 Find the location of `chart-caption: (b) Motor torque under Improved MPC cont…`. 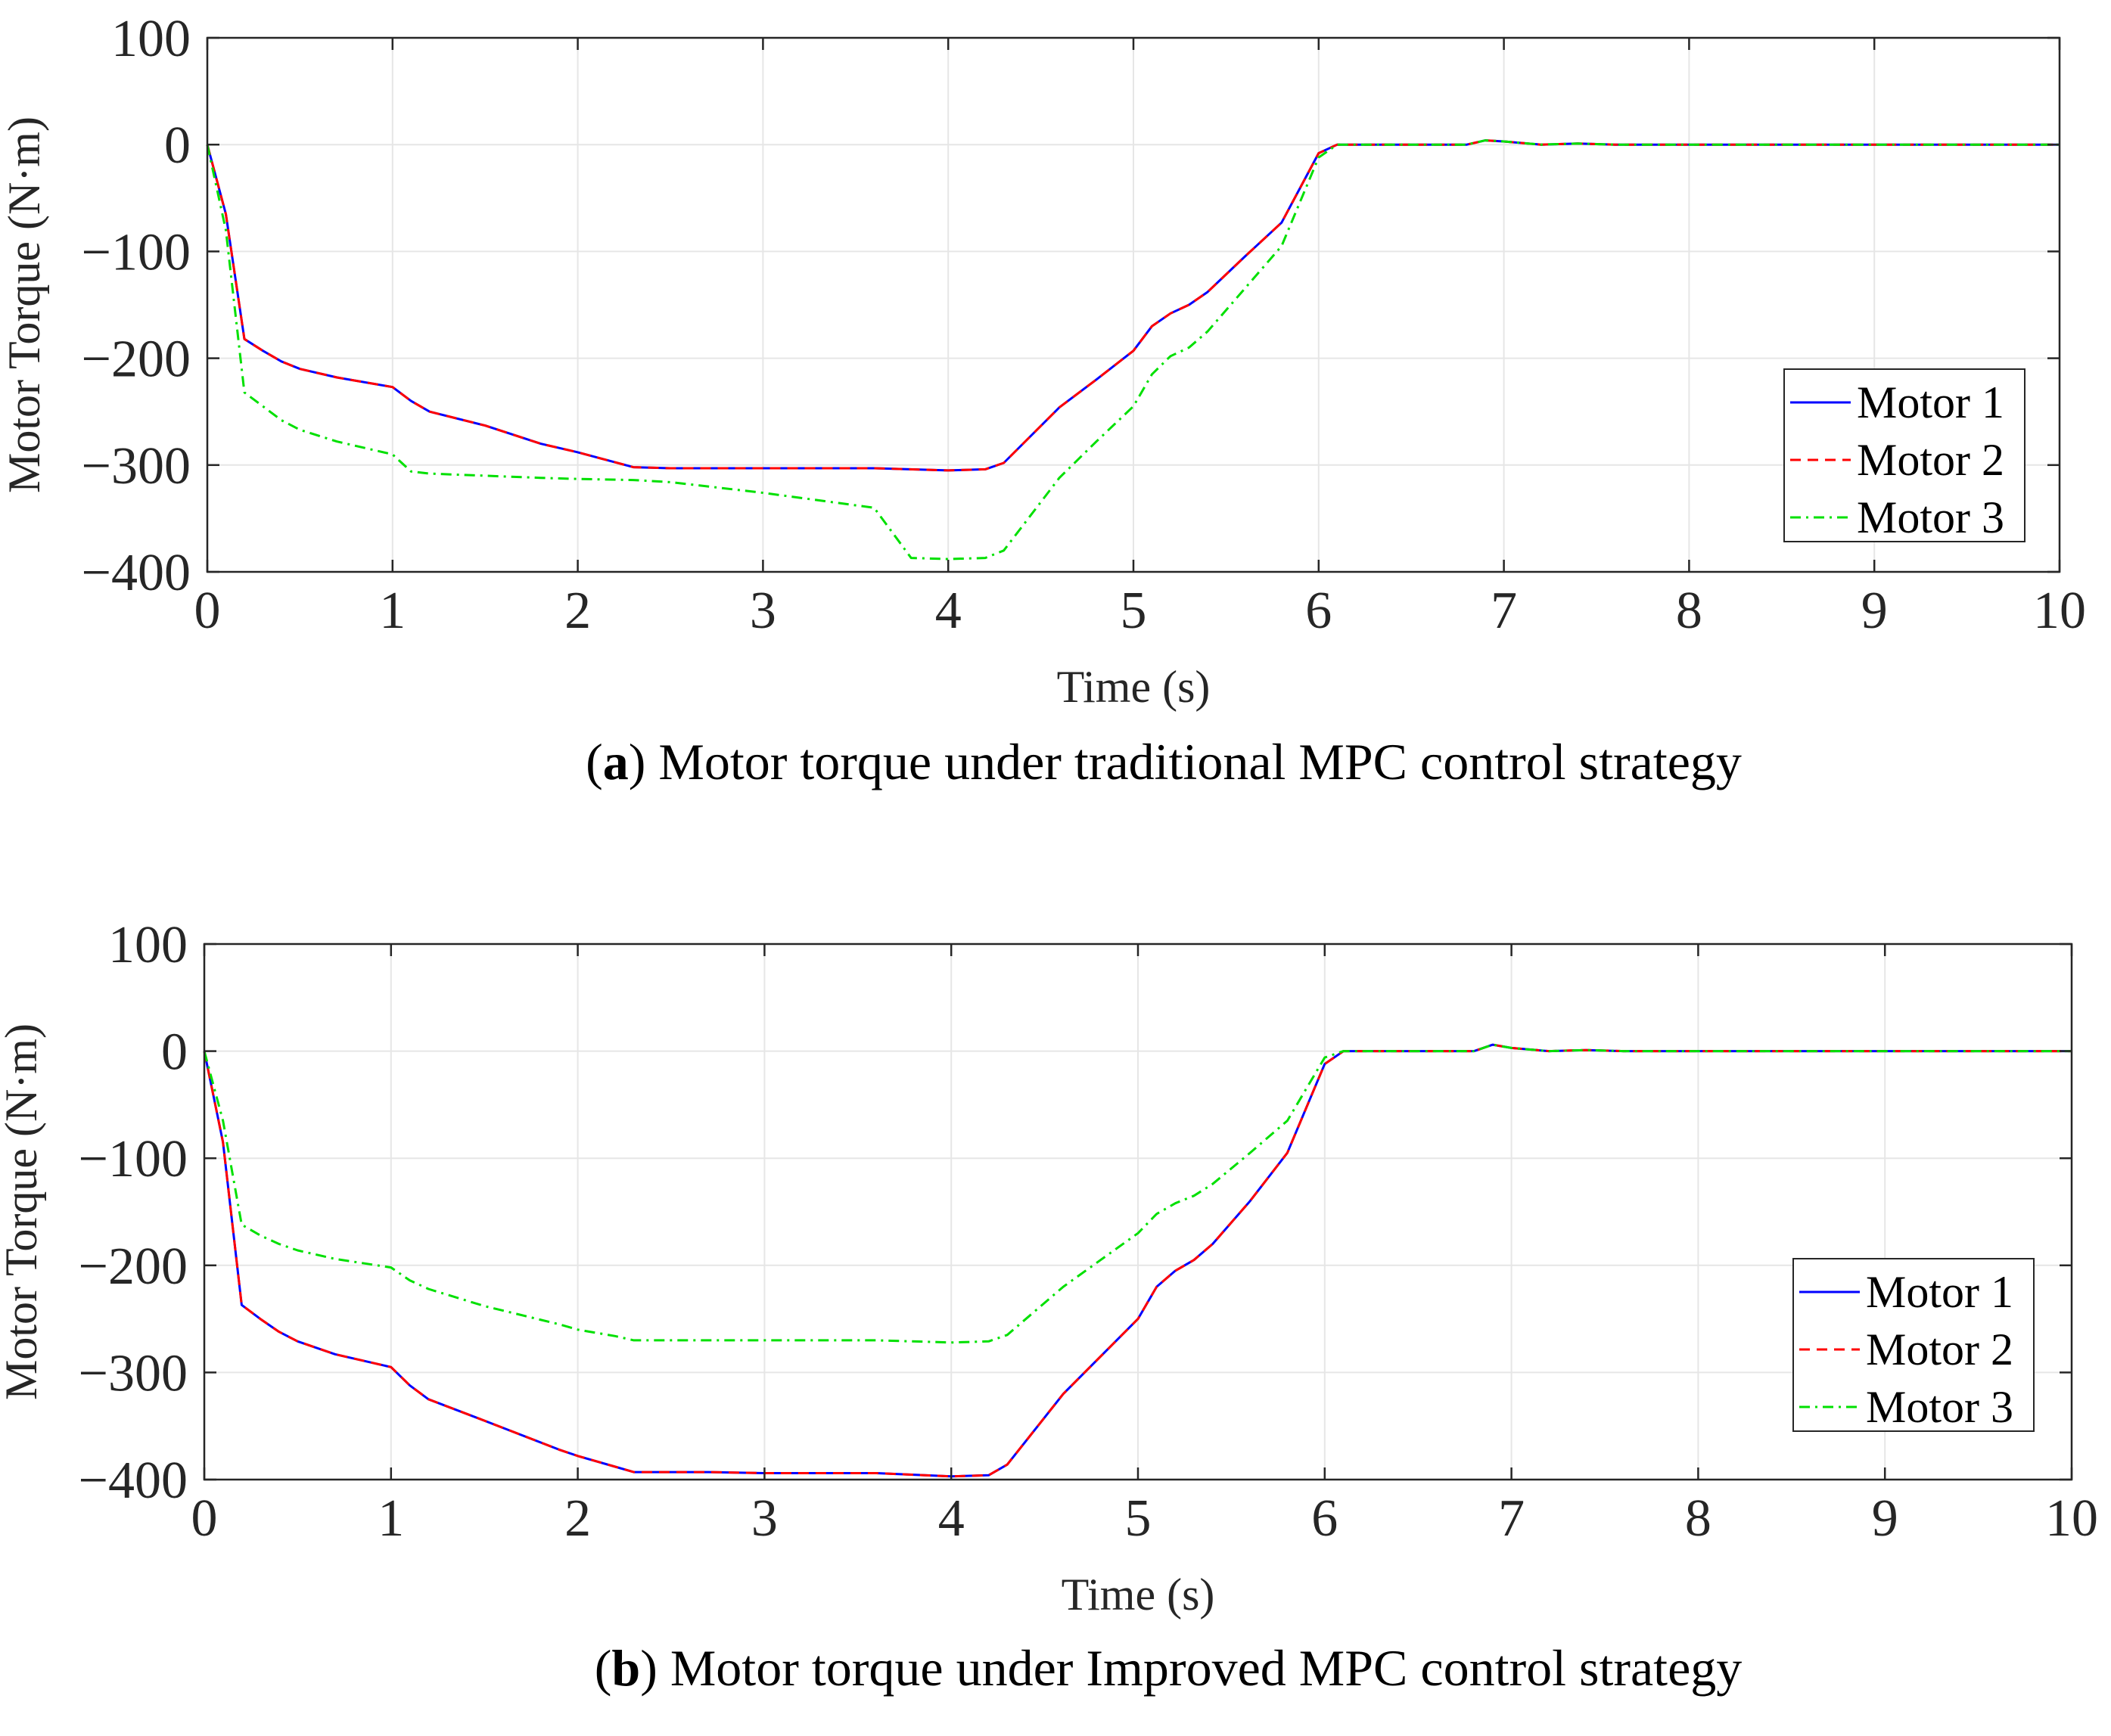

chart-caption: (b) Motor torque under Improved MPC cont… is located at coordinates (1169, 1668).